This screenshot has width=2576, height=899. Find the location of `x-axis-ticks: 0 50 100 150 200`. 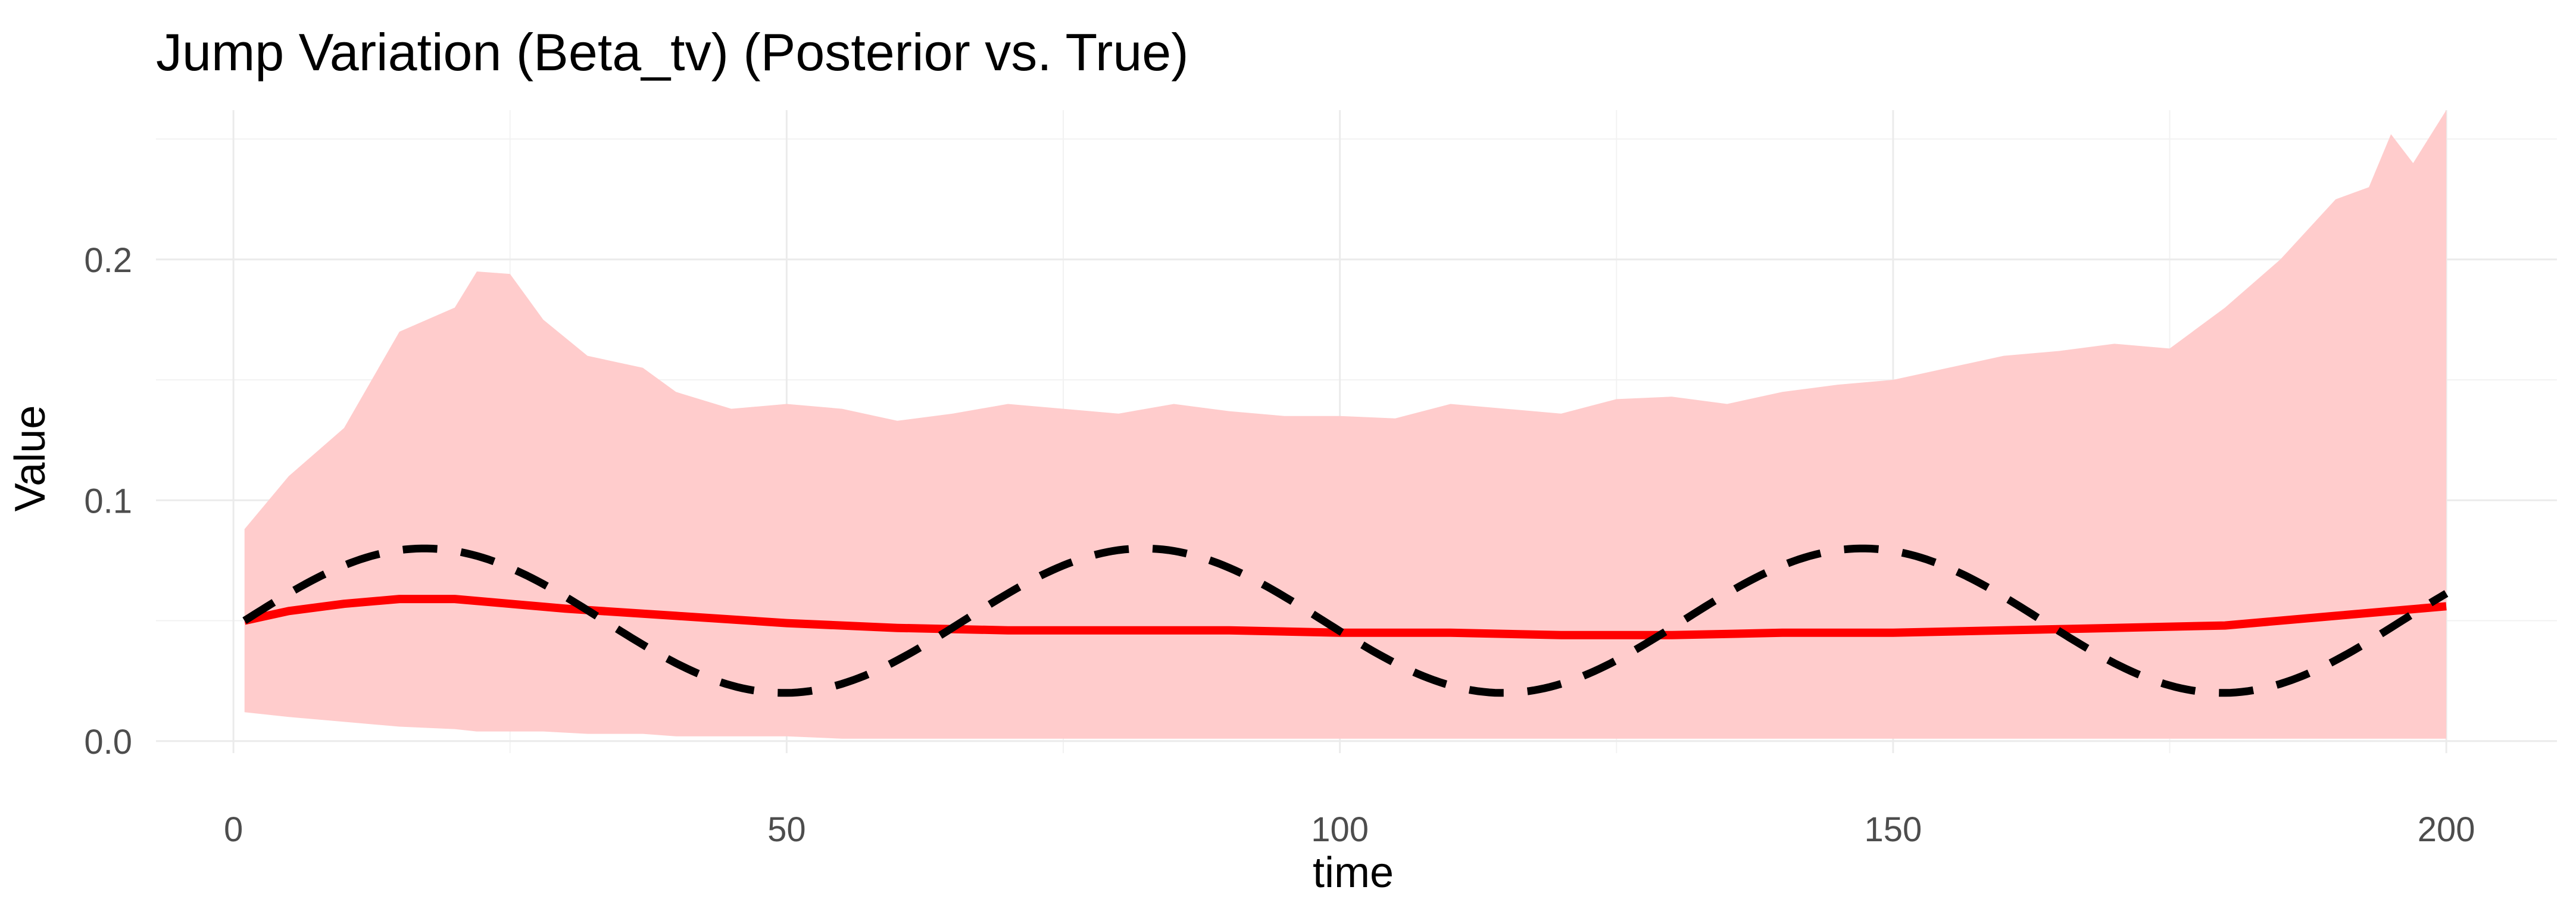

x-axis-ticks: 0 50 100 150 200 is located at coordinates (1349, 829).